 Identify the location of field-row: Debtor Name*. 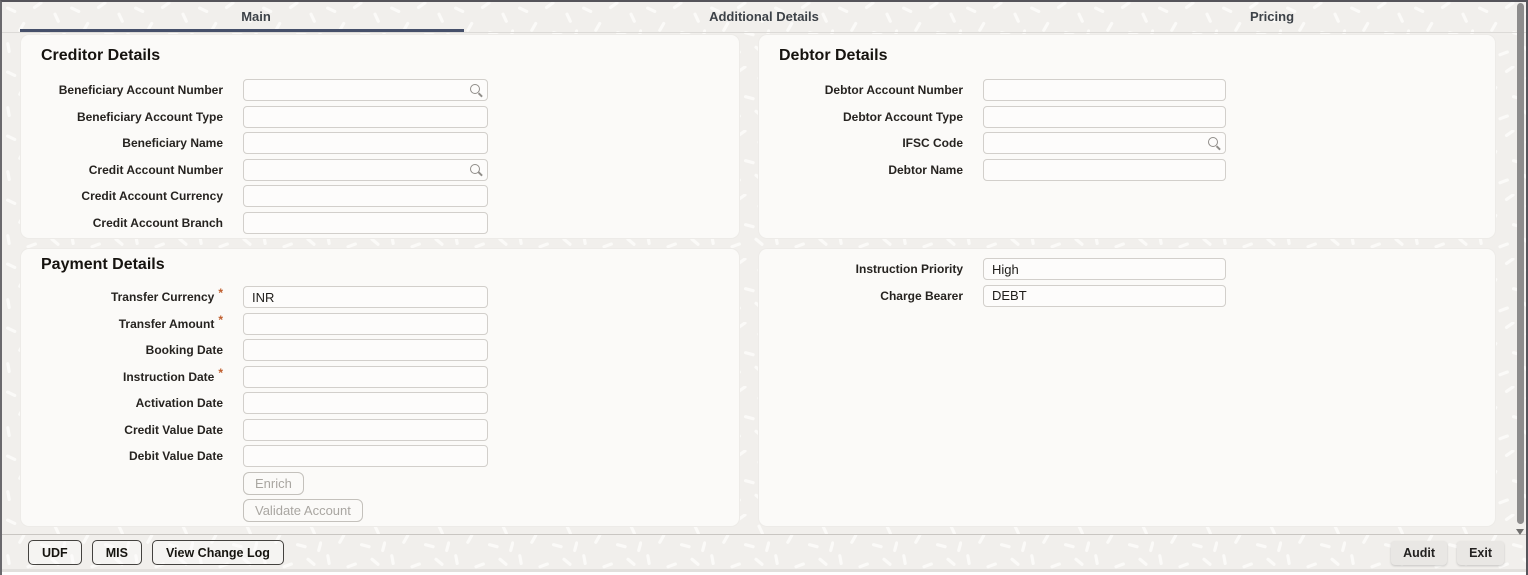
(1127, 169).